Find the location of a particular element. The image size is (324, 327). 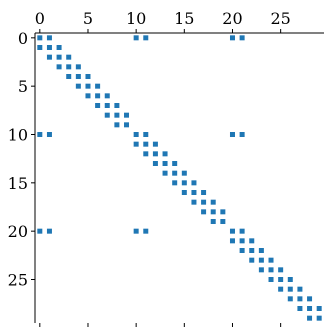

y-tick-label: 15 is located at coordinates (18, 183).